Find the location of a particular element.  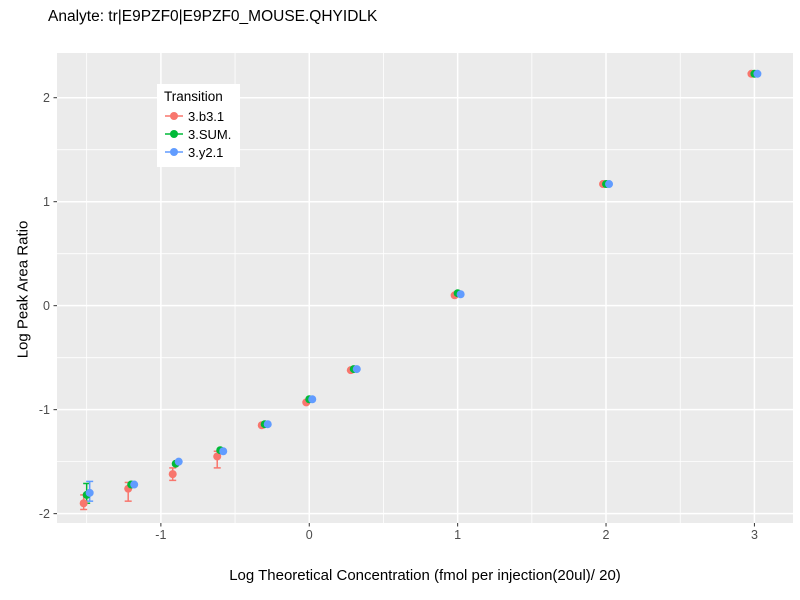

legend-entry-label: 3.y2.1 is located at coordinates (206, 152).